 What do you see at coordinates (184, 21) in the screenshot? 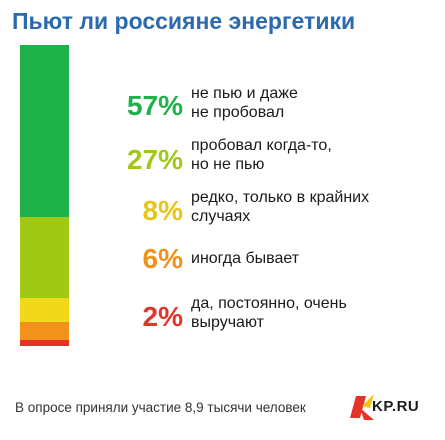
I see `chart-title: Пьют ли россияне энергетики` at bounding box center [184, 21].